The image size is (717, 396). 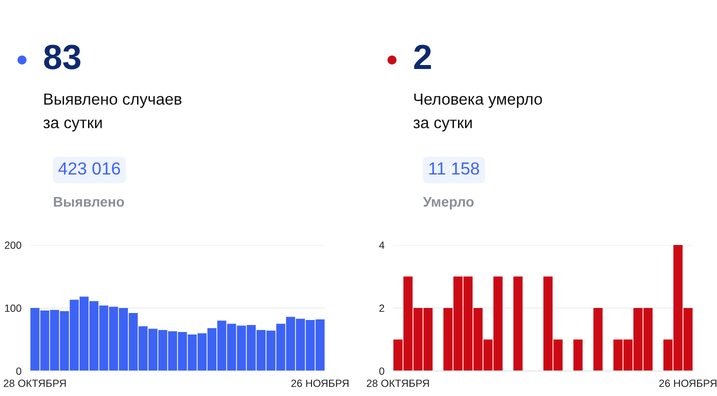 I want to click on chart-subtitle: Человека умерло за сутки, so click(x=477, y=113).